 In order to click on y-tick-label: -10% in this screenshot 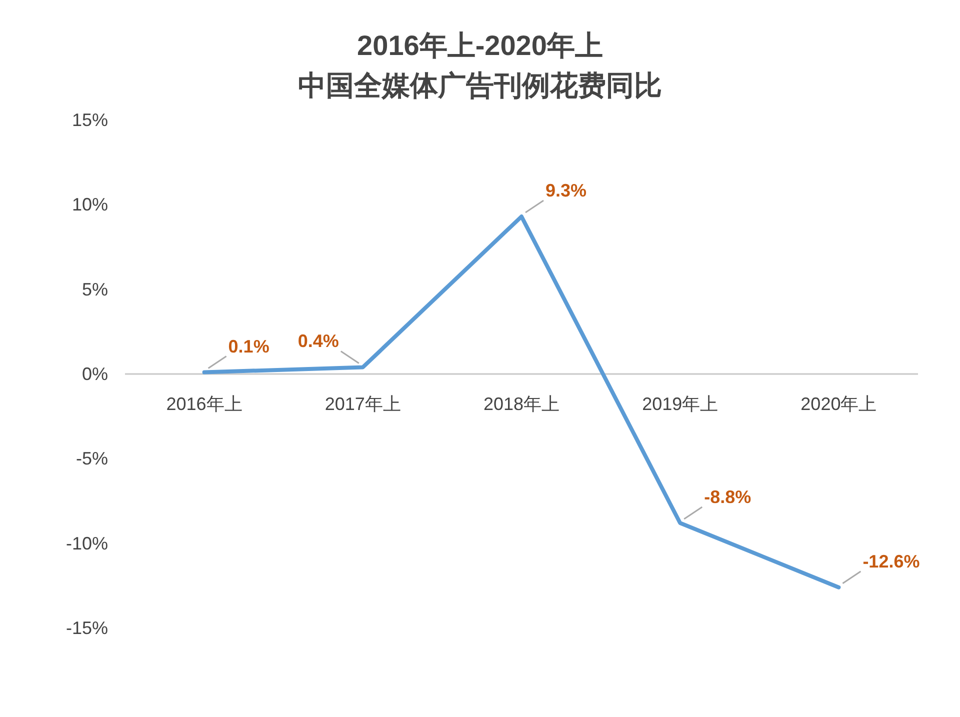, I will do `click(87, 543)`.